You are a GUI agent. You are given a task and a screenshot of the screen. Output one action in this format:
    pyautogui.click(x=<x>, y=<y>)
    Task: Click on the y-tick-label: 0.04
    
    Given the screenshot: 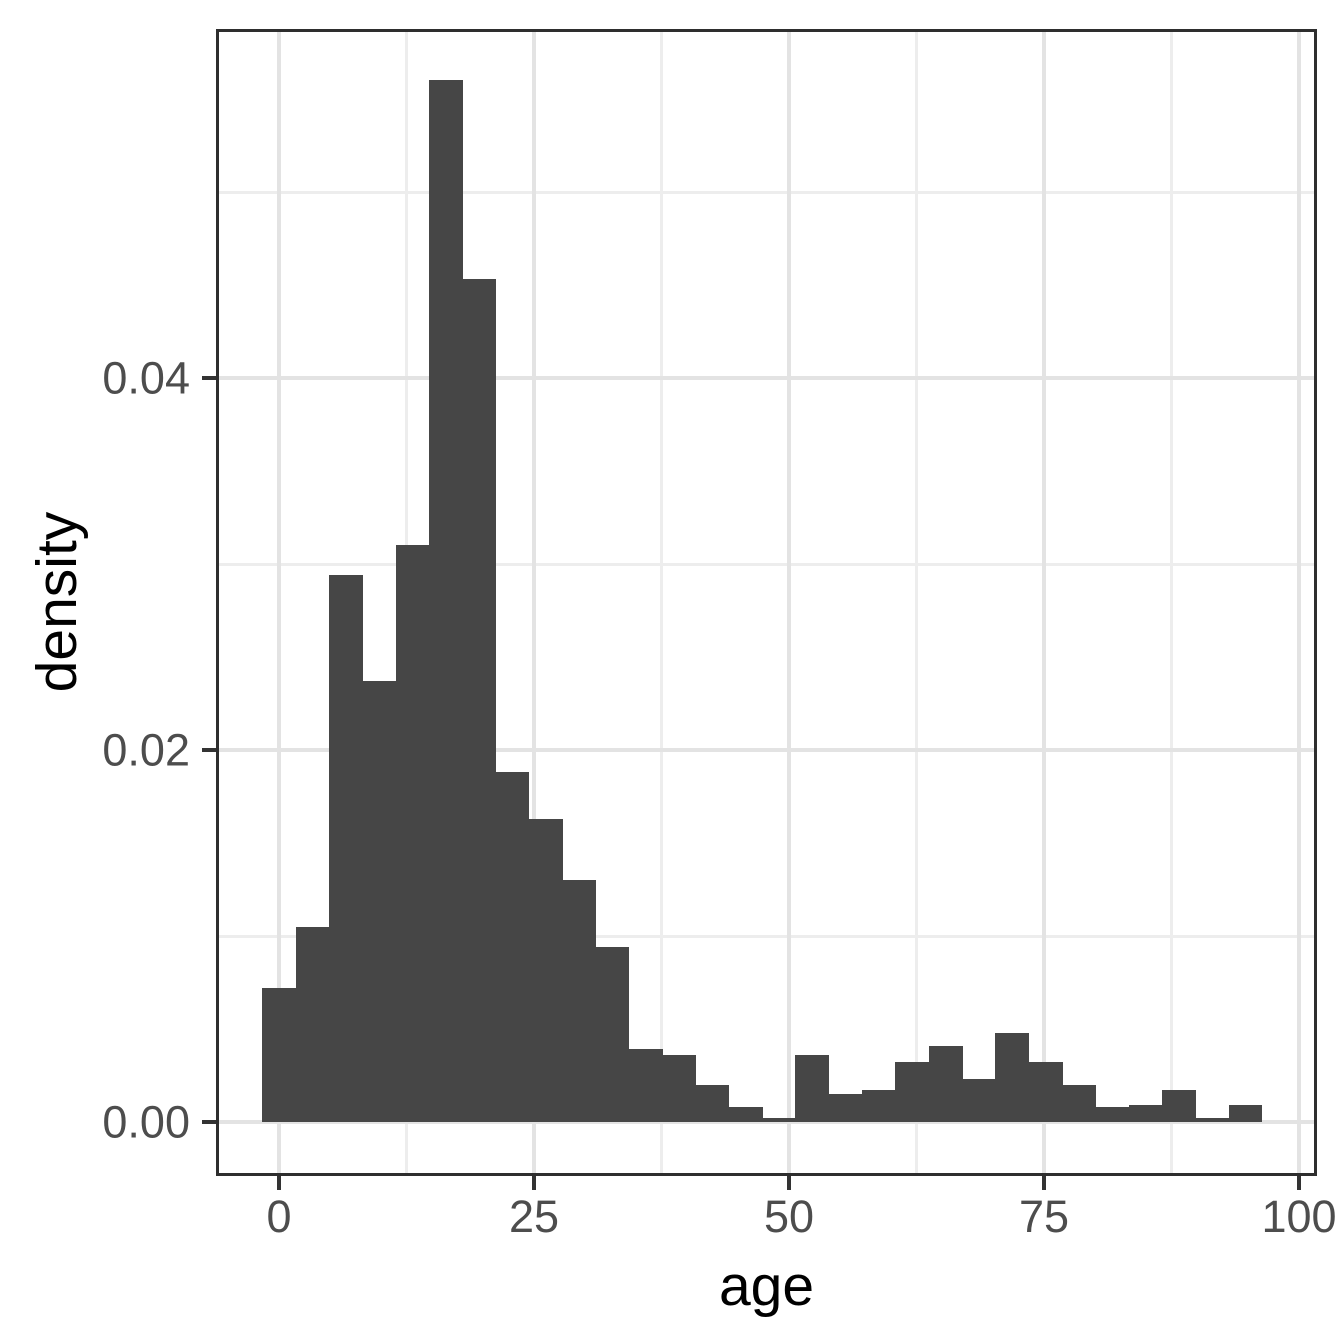 What is the action you would take?
    pyautogui.click(x=146, y=378)
    